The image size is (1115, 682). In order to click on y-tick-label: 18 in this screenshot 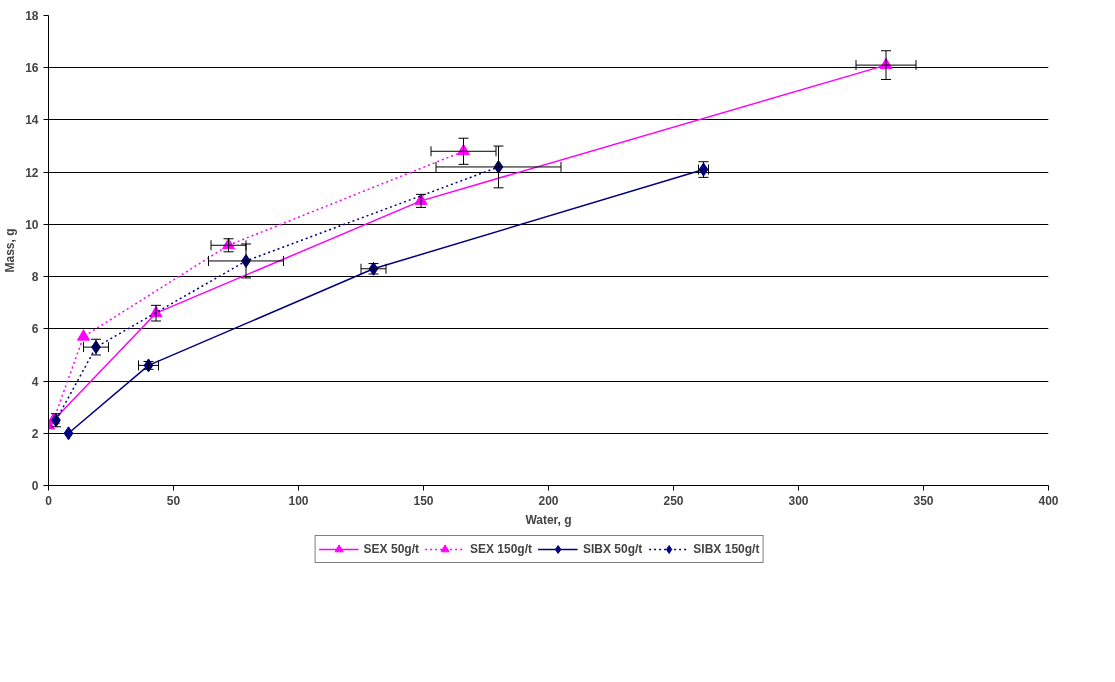, I will do `click(32, 16)`.